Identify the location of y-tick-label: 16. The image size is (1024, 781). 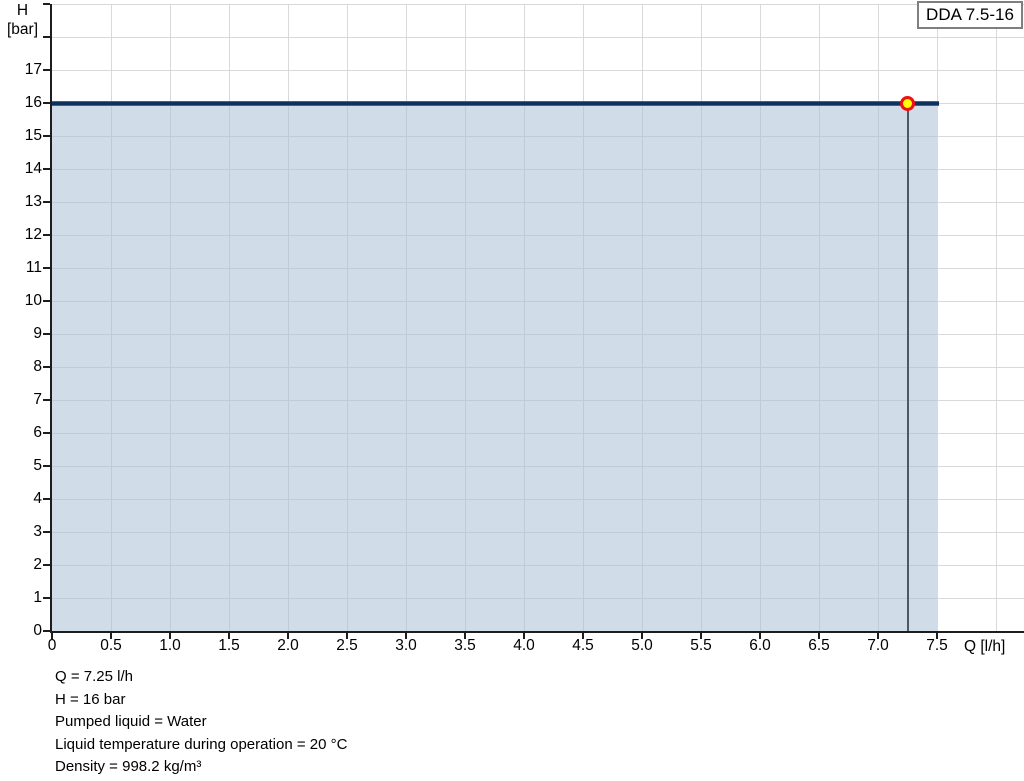
(33, 102).